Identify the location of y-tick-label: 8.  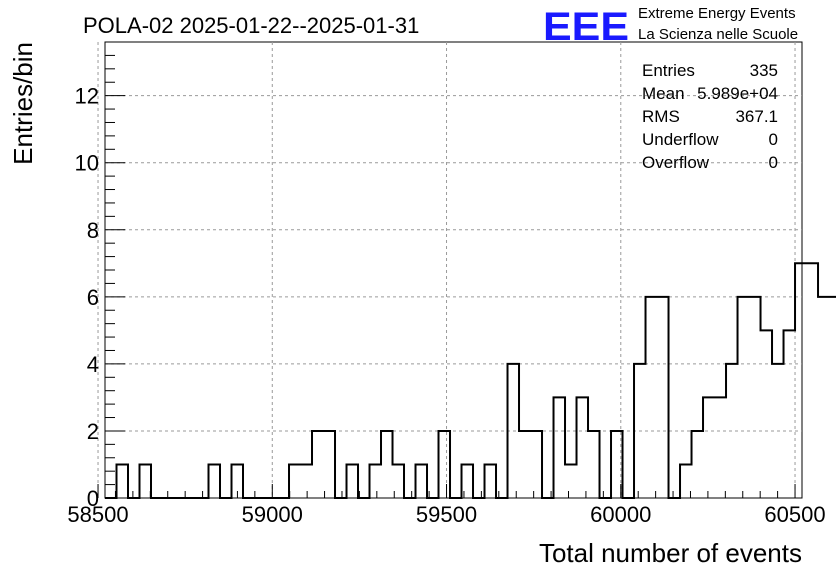
(93, 230).